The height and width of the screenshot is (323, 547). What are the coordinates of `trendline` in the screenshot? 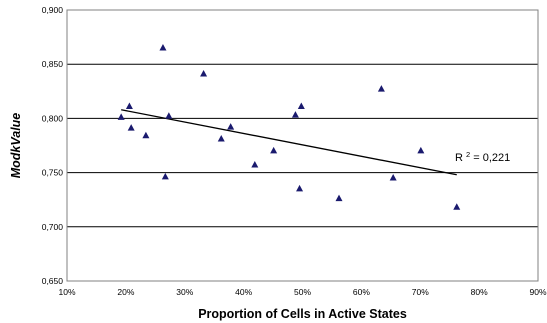 It's located at (289, 142).